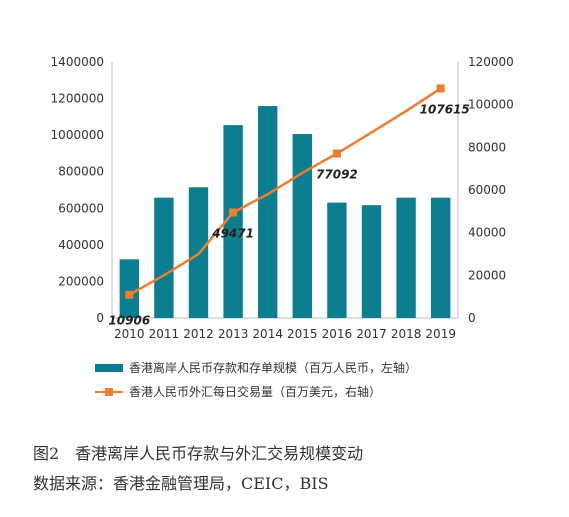 This screenshot has height=517, width=569. What do you see at coordinates (267, 333) in the screenshot?
I see `x-axis-tick-label: 2014` at bounding box center [267, 333].